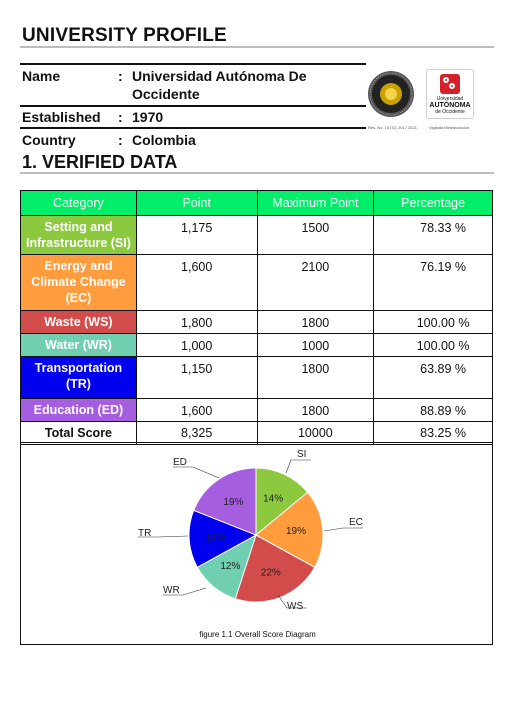 This screenshot has height=722, width=506. I want to click on pie-slice-ws, so click(275, 568).